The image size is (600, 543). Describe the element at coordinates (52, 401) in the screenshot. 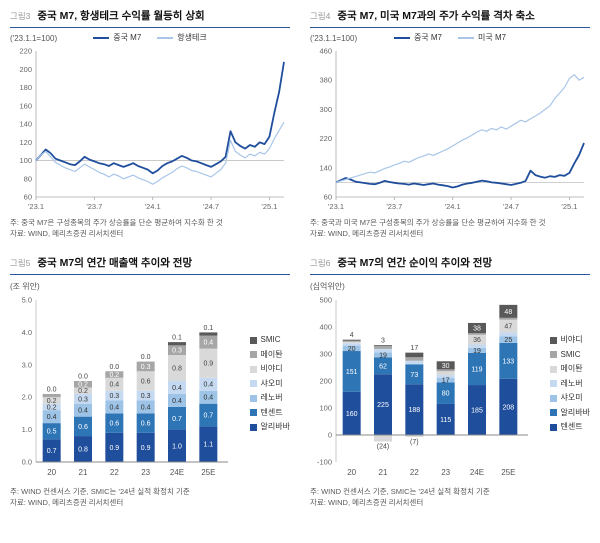

I see `svg-text: 0.2` at that location.